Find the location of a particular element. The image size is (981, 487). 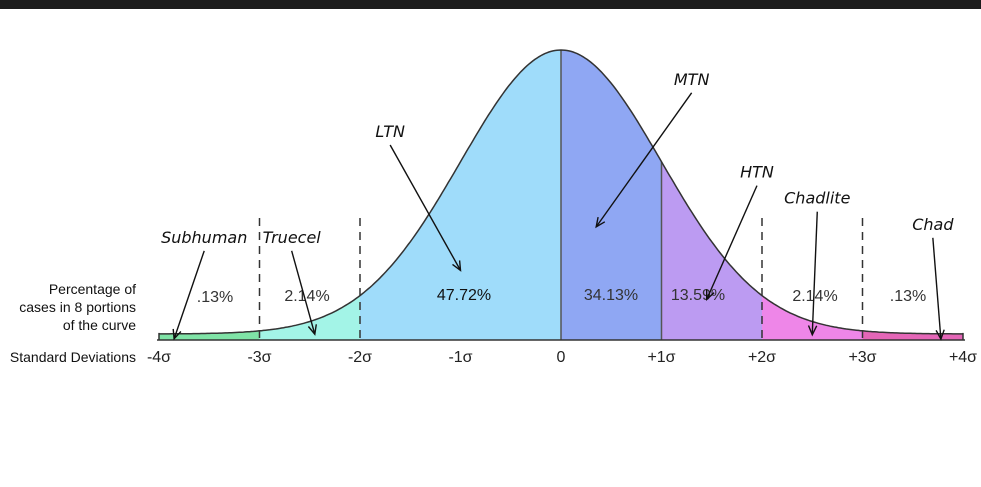

x-tick-label: +4σ is located at coordinates (963, 357).